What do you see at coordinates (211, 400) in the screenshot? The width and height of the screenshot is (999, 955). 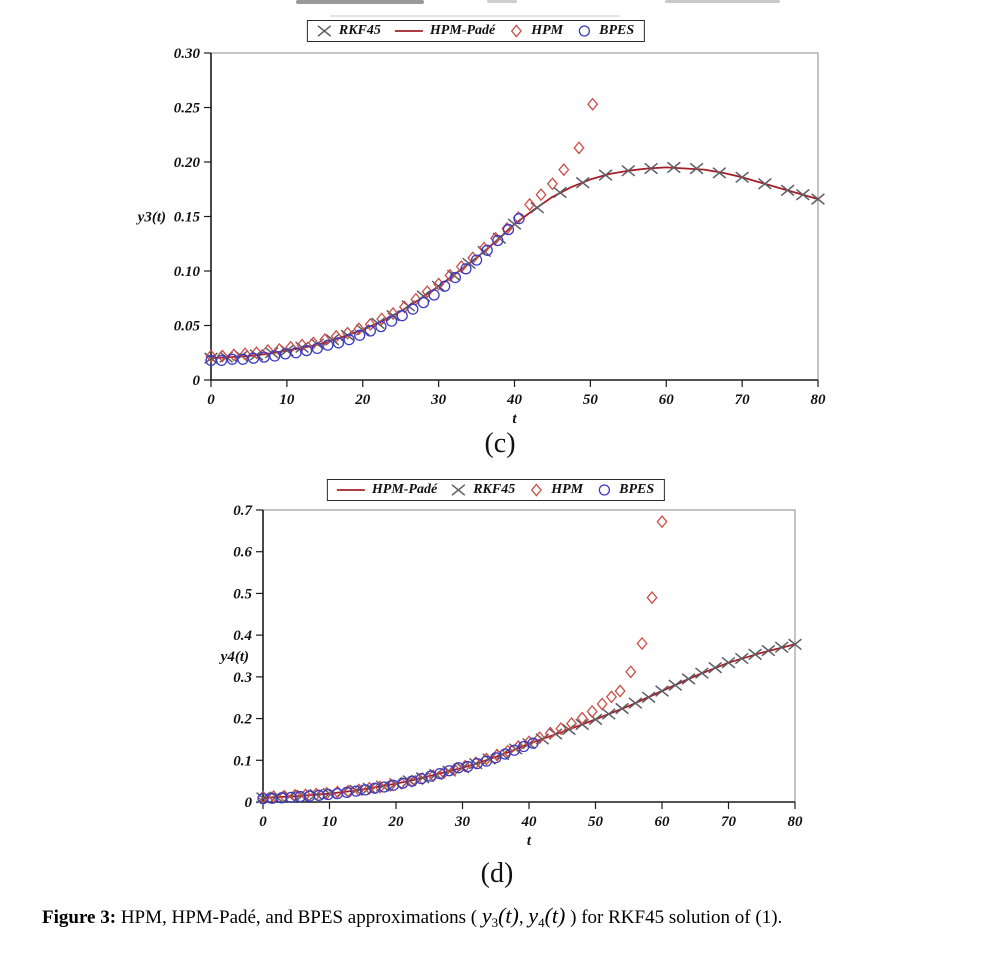 I see `x-tick-label: 0` at bounding box center [211, 400].